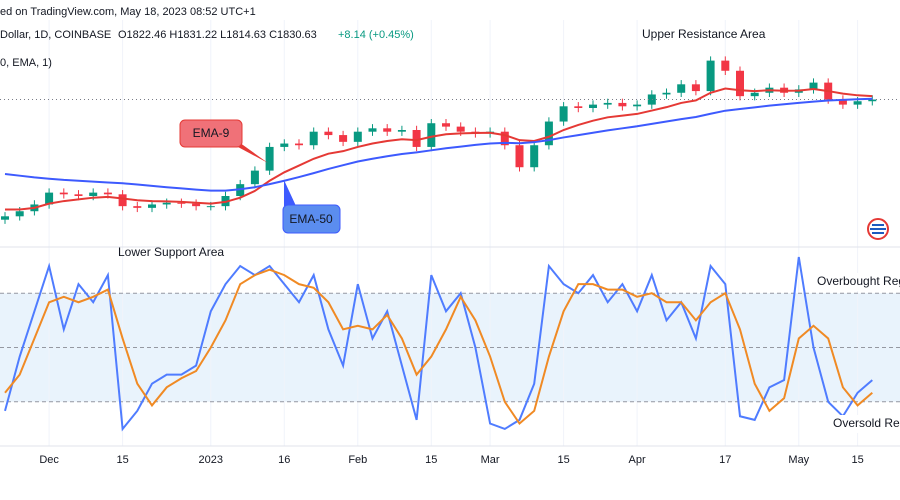  Describe the element at coordinates (284, 460) in the screenshot. I see `x-tick-label: 16` at that location.